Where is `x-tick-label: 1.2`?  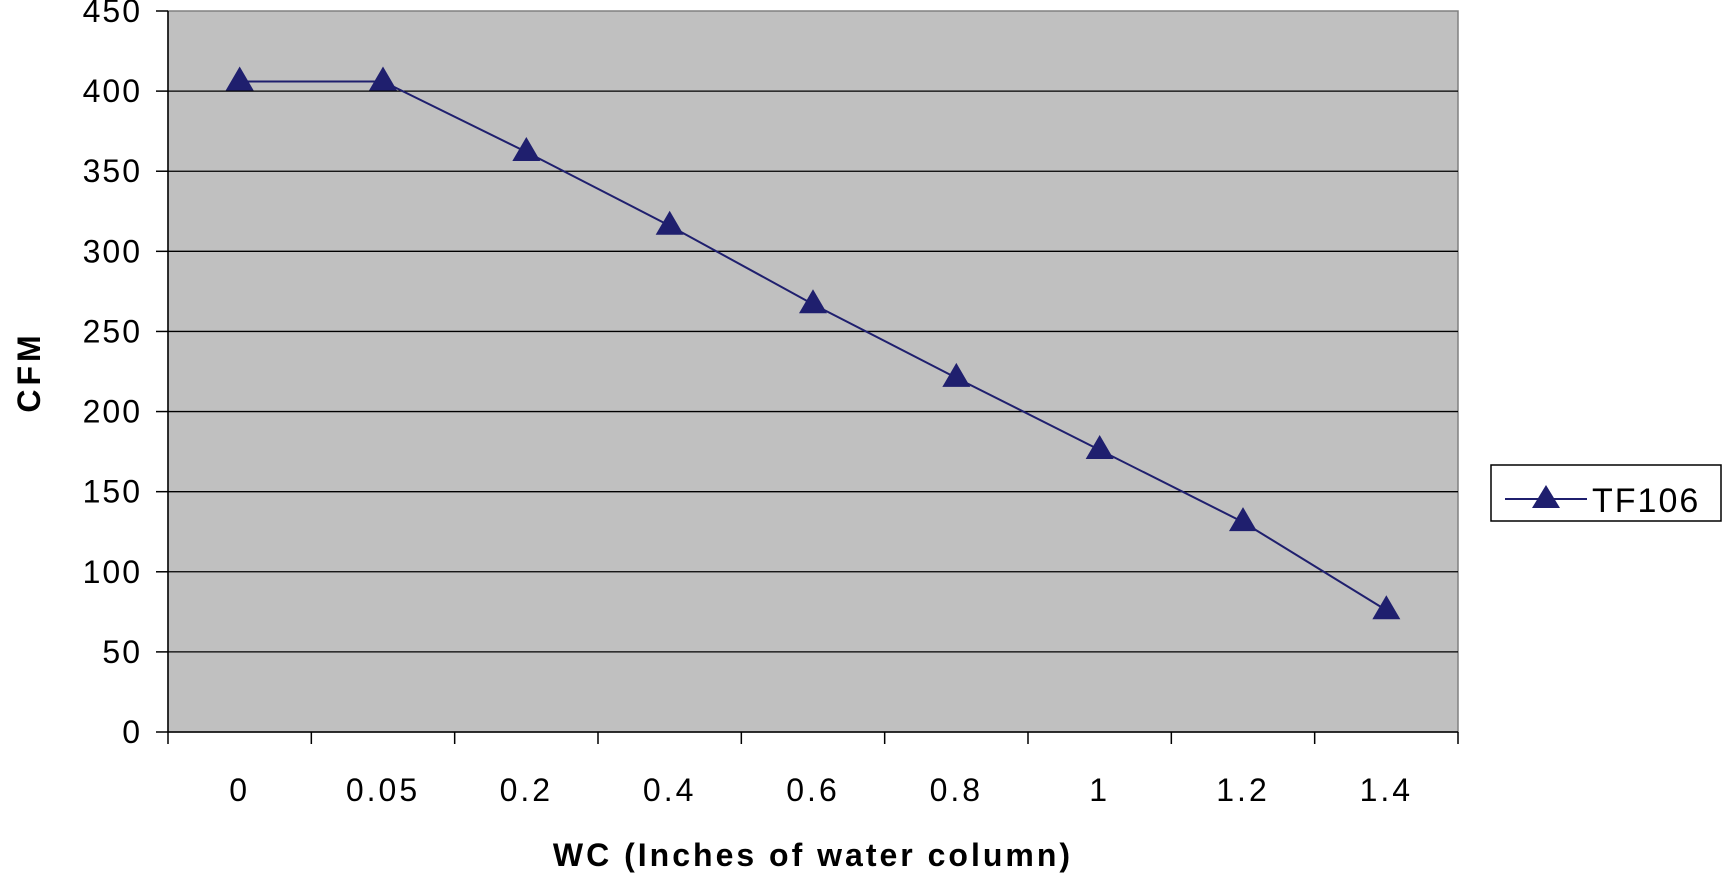 x-tick-label: 1.2 is located at coordinates (1242, 790).